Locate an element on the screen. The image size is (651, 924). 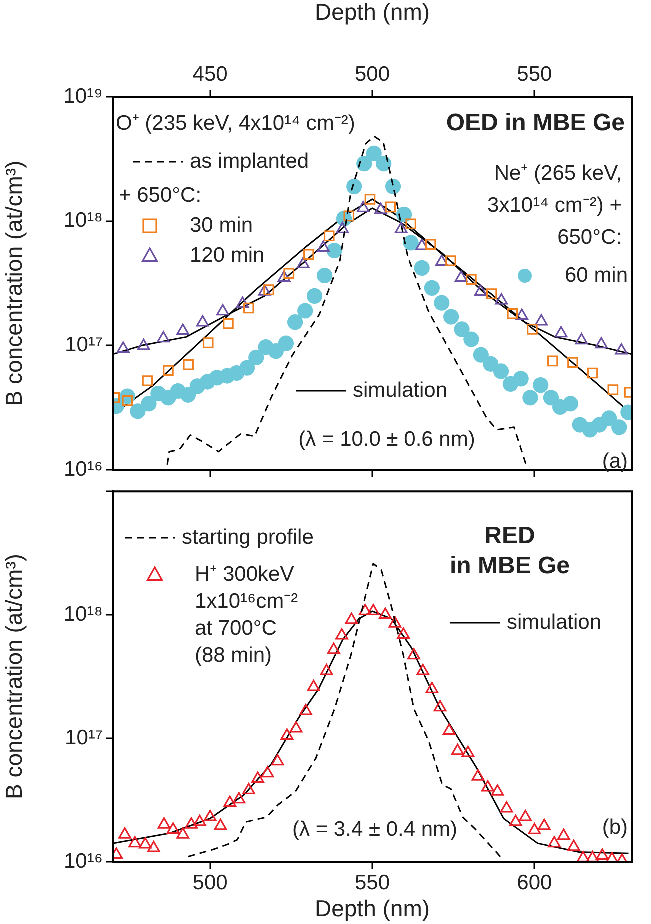
x-tick-label: 450 is located at coordinates (210, 74).